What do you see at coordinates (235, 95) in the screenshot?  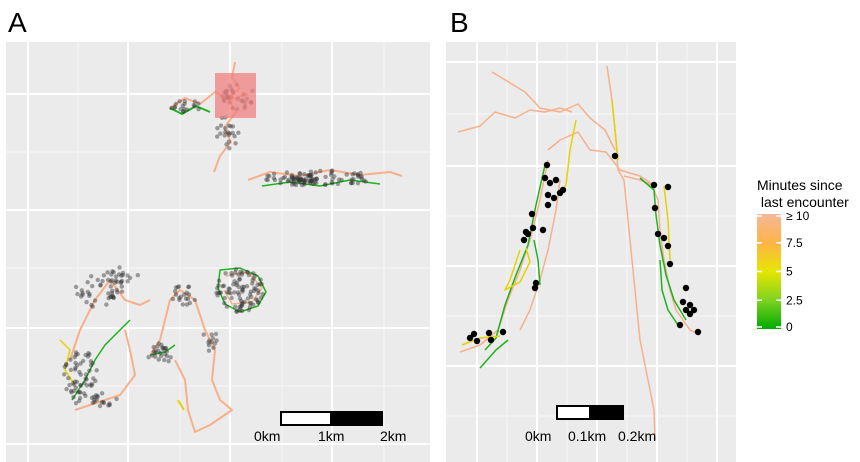 I see `panel-a-highlight-box` at bounding box center [235, 95].